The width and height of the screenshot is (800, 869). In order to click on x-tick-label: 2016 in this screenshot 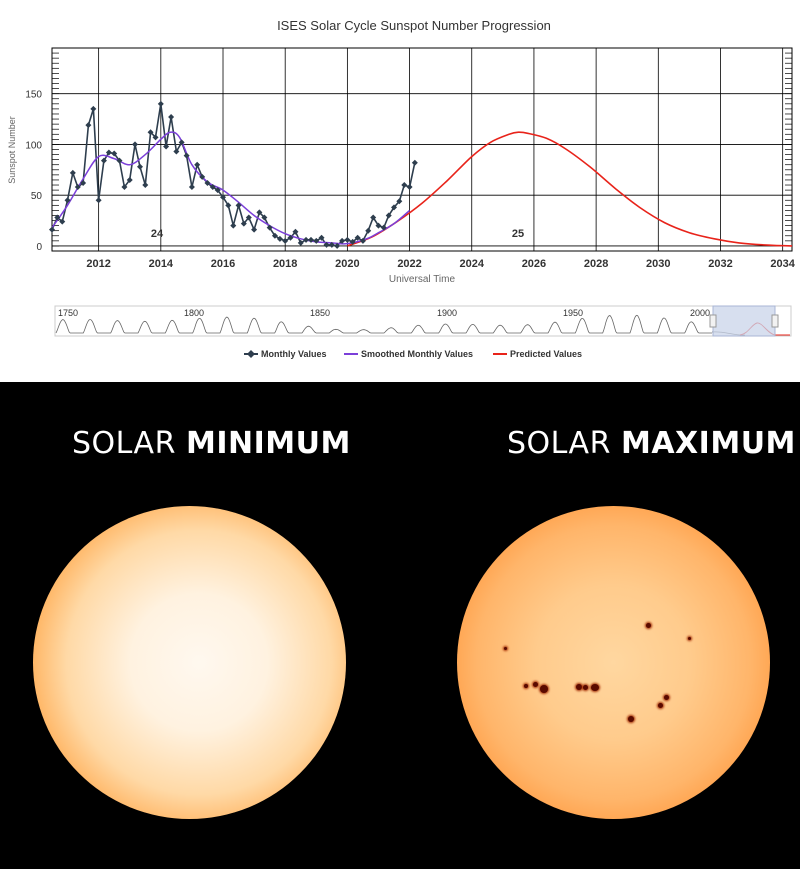, I will do `click(223, 264)`.